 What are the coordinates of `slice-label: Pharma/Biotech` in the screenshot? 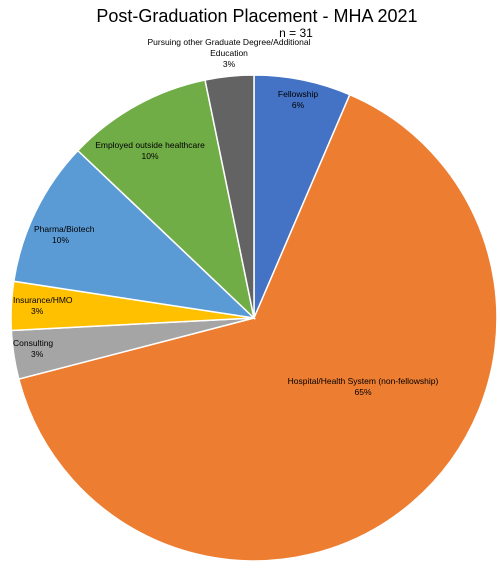 It's located at (64, 229).